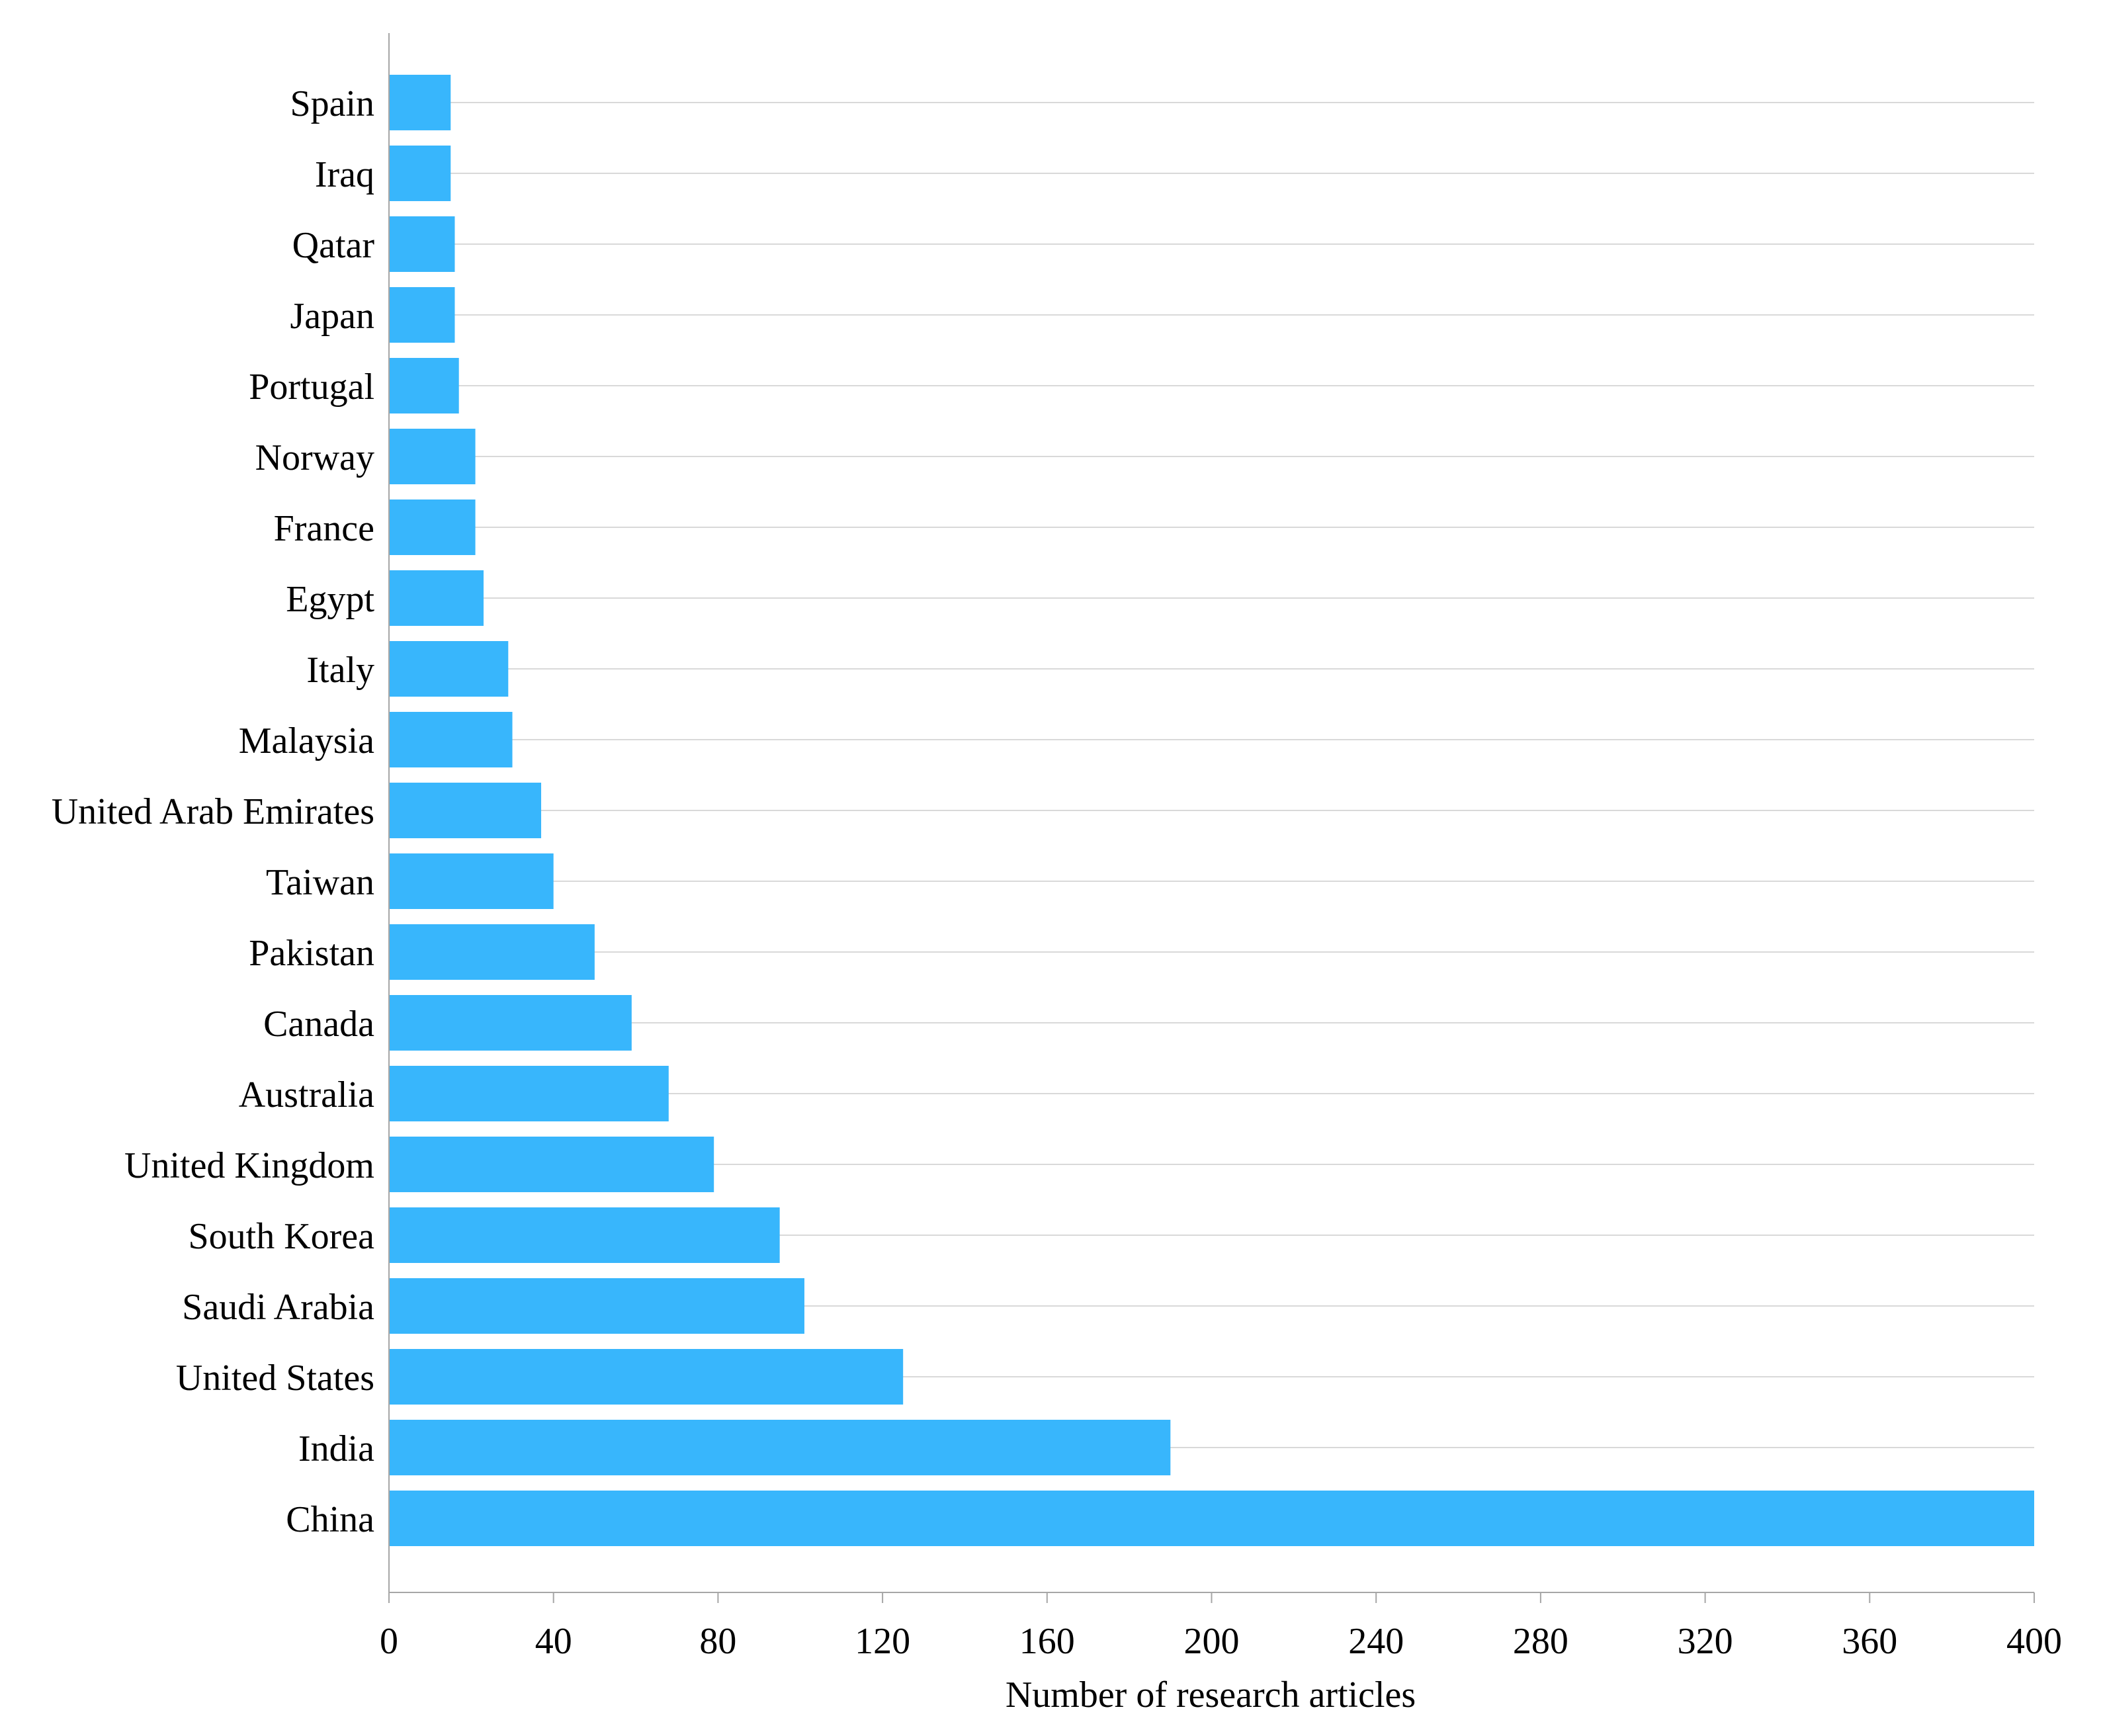 This screenshot has width=2101, height=1736. Describe the element at coordinates (340, 670) in the screenshot. I see `category-label: Italy` at that location.